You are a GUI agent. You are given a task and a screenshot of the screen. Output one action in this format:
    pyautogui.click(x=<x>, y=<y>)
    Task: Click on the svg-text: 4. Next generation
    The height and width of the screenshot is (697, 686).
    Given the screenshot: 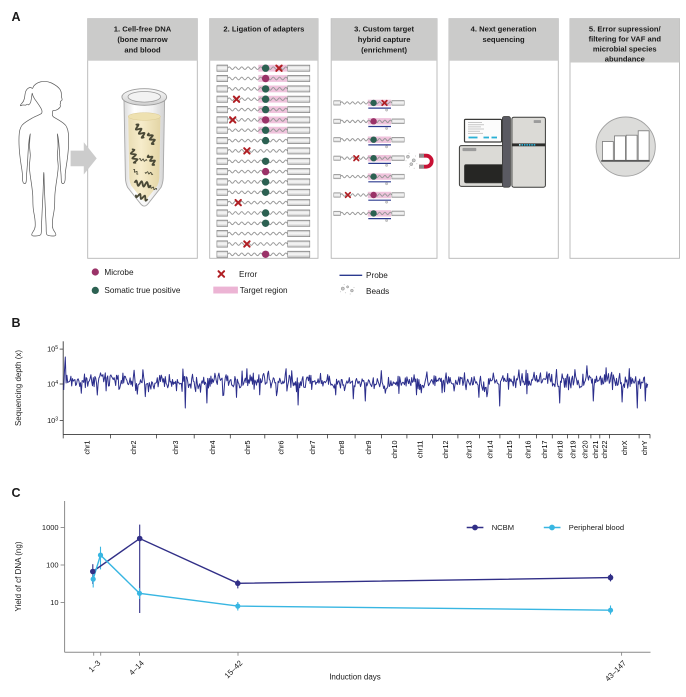 What is the action you would take?
    pyautogui.click(x=504, y=29)
    